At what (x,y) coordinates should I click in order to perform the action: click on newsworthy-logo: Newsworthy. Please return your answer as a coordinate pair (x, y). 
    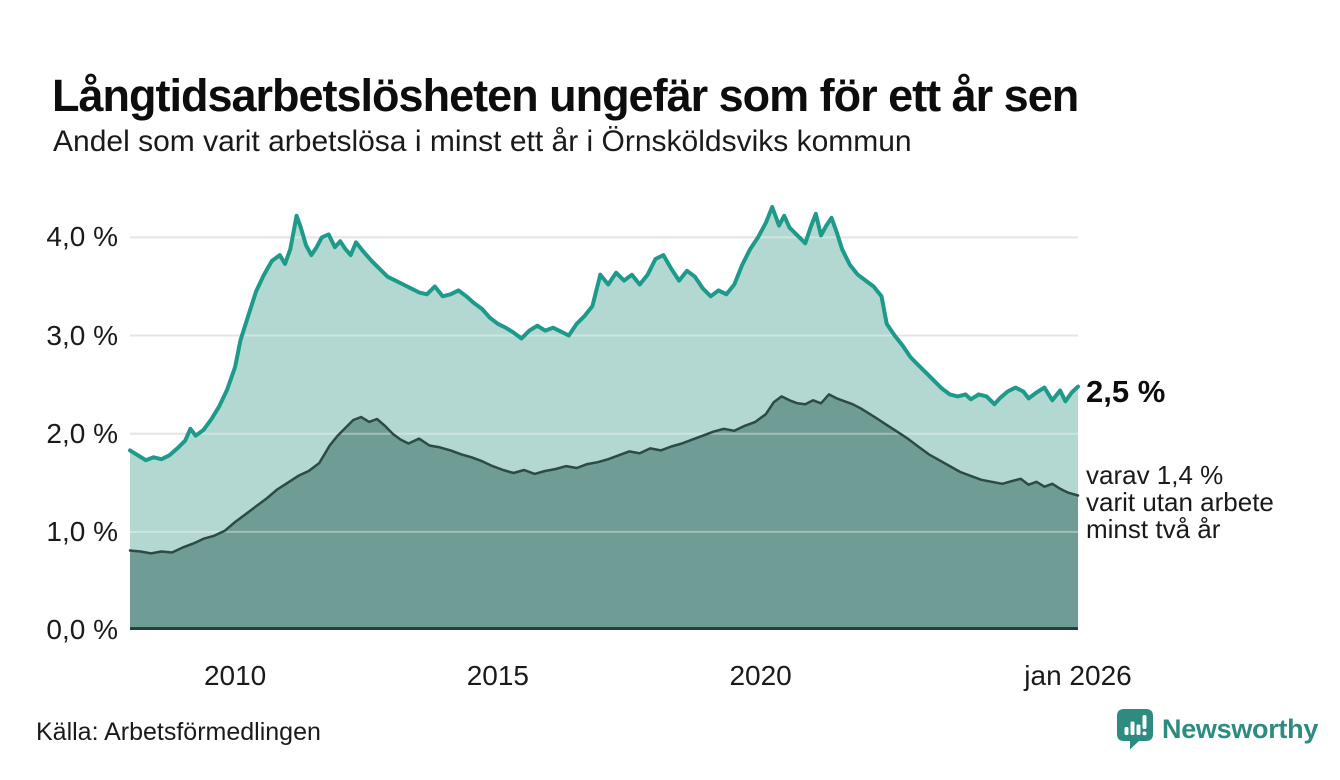
    Looking at the image, I should click on (1217, 729).